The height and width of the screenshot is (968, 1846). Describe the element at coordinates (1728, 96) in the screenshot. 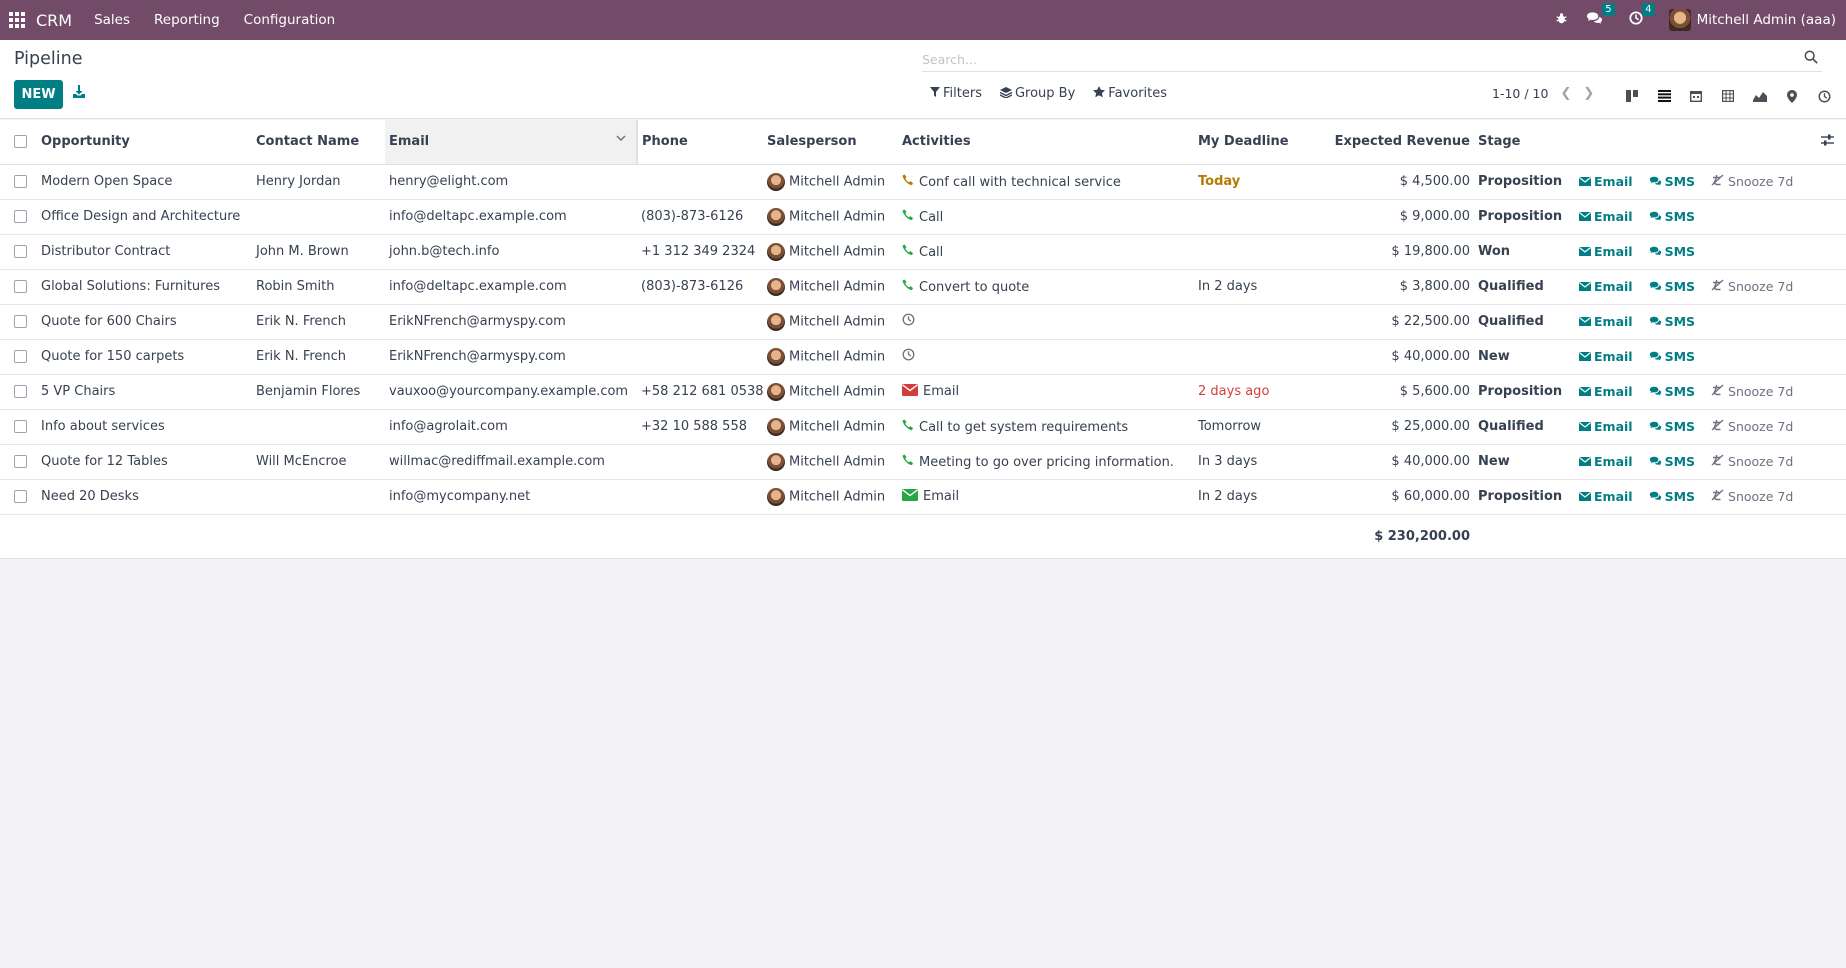

I see `pivot-view-icon` at that location.